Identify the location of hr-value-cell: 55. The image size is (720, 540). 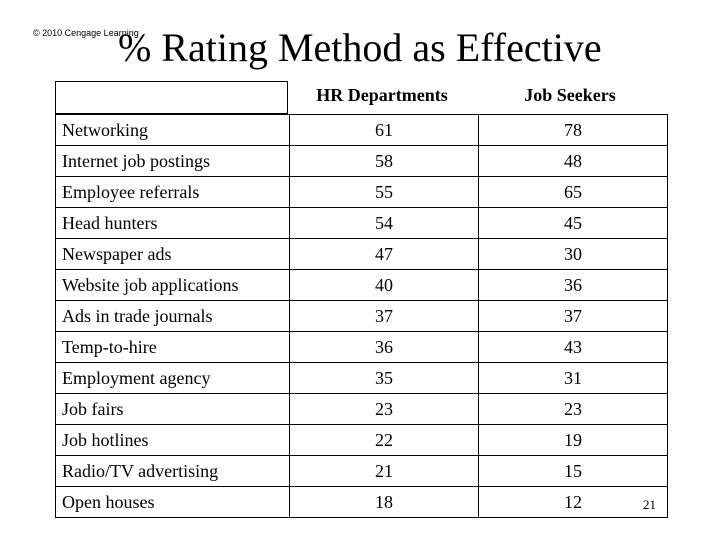
(384, 192).